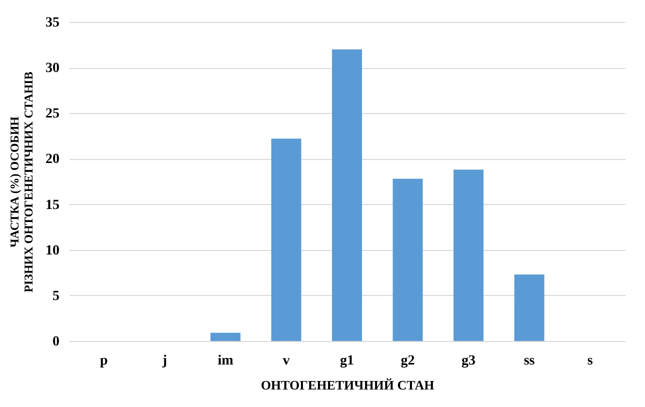  What do you see at coordinates (469, 361) in the screenshot?
I see `x-tick-label: g3` at bounding box center [469, 361].